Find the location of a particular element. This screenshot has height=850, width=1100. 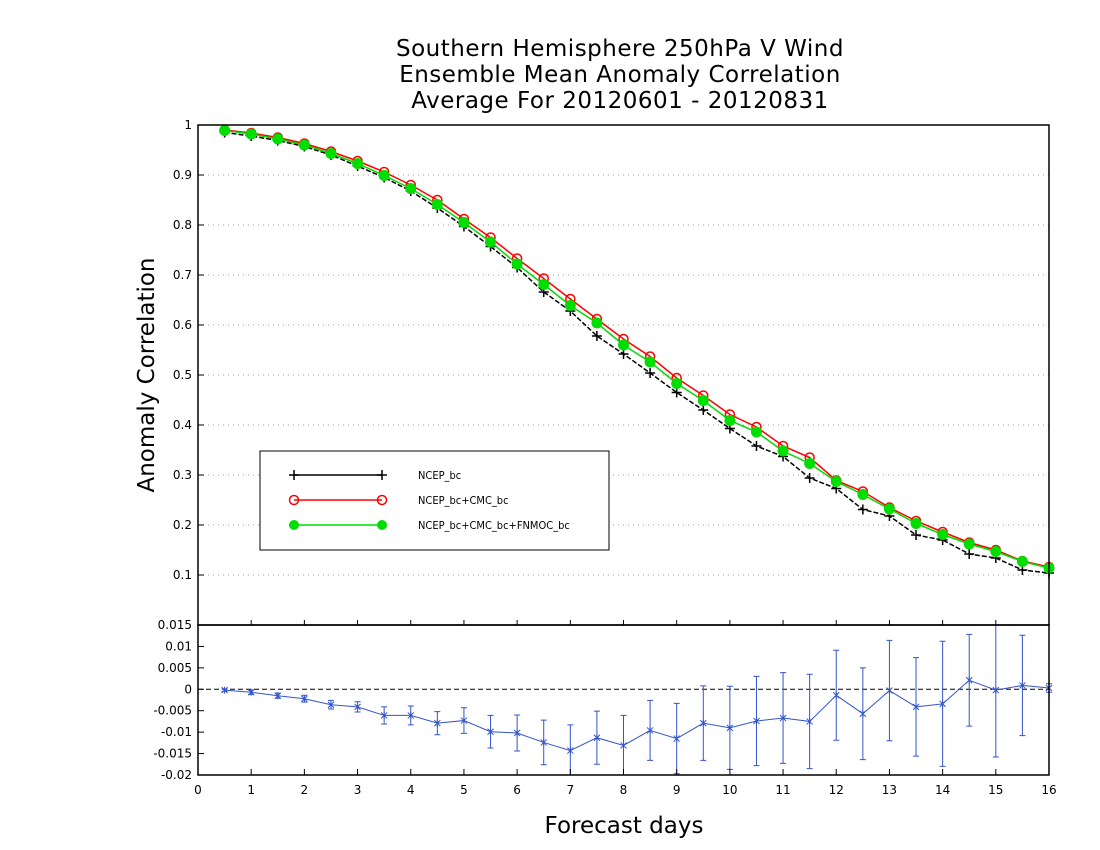

x-tick-label: 4 is located at coordinates (411, 790).